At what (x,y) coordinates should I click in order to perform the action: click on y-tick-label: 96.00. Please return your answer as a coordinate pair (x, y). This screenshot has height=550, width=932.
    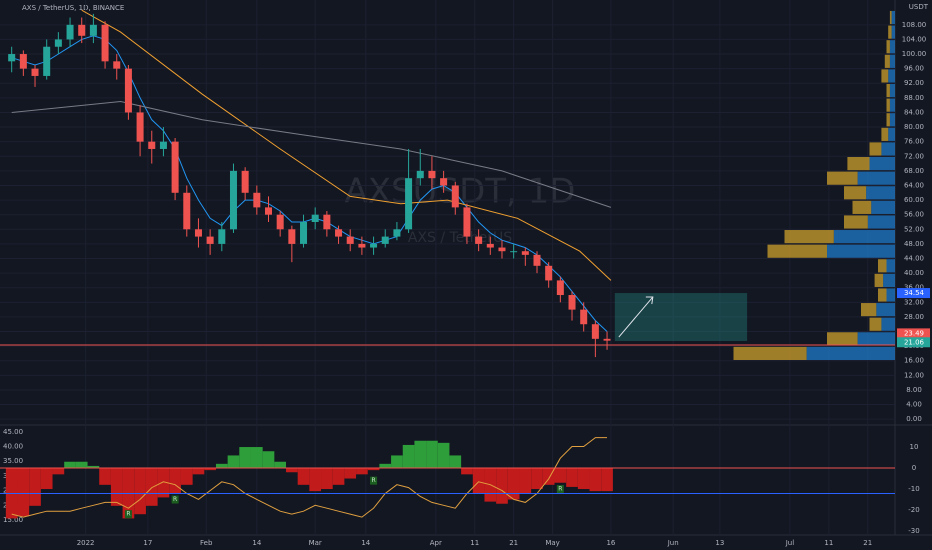
    Looking at the image, I should click on (914, 69).